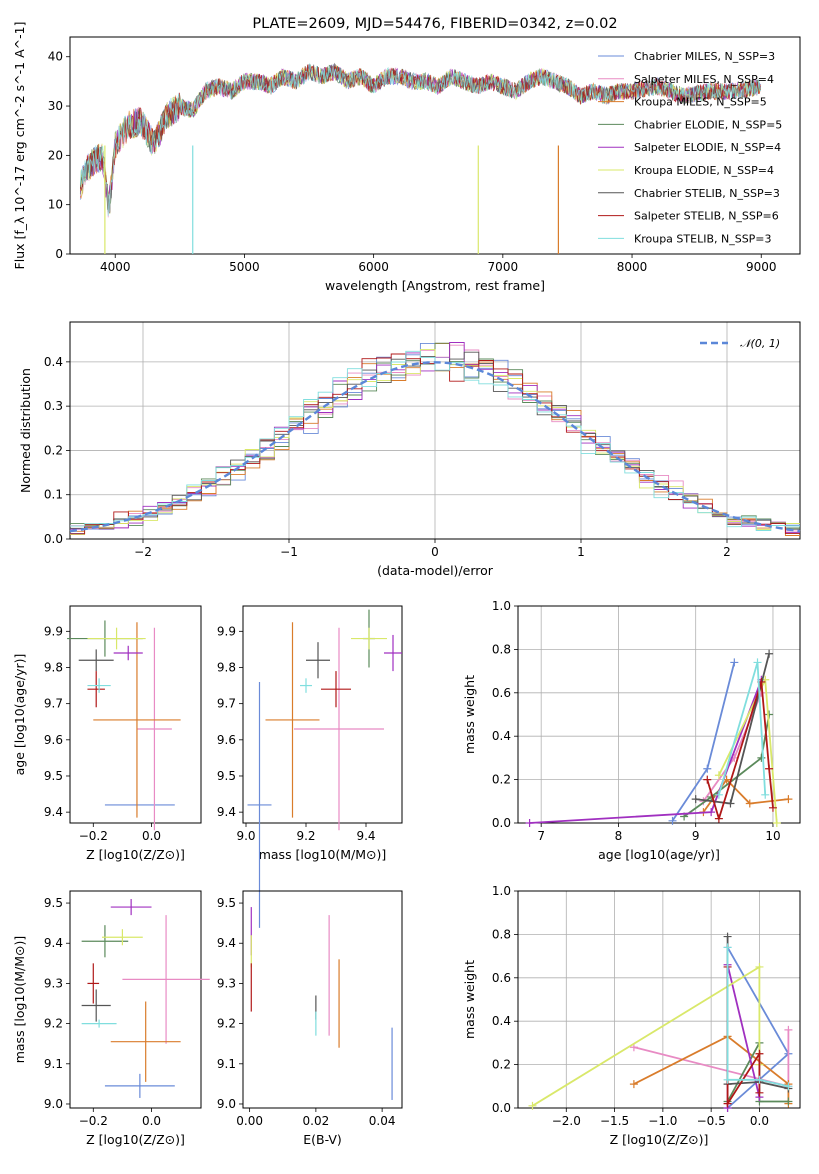  Describe the element at coordinates (541, 836) in the screenshot. I see `x-tick-label: 7` at that location.